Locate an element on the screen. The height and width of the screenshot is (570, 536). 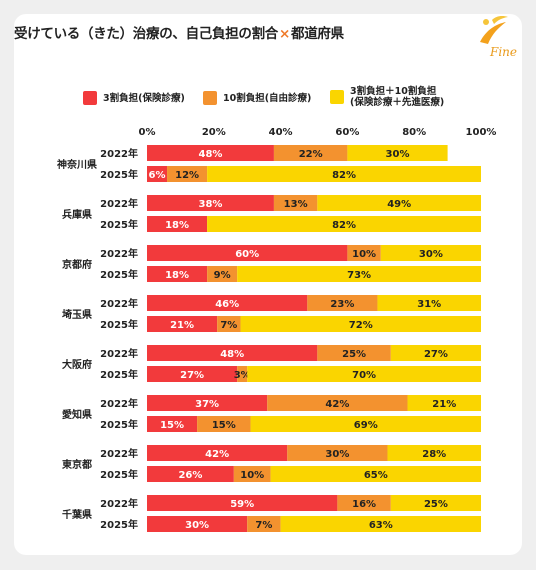
data-label: 6% is located at coordinates (157, 175).